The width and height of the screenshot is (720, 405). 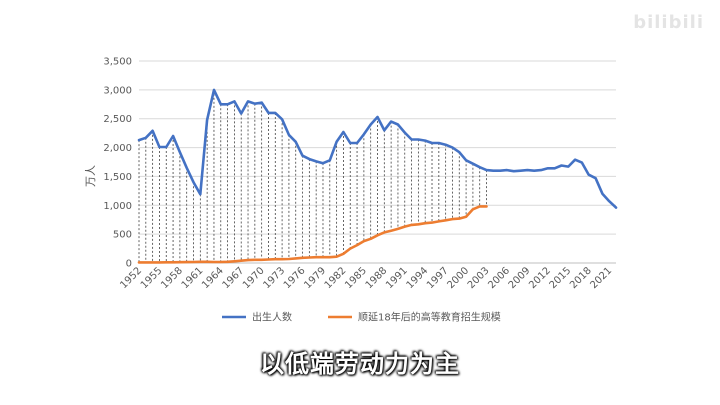 I want to click on y-tick-label: 1,500, so click(x=117, y=177).